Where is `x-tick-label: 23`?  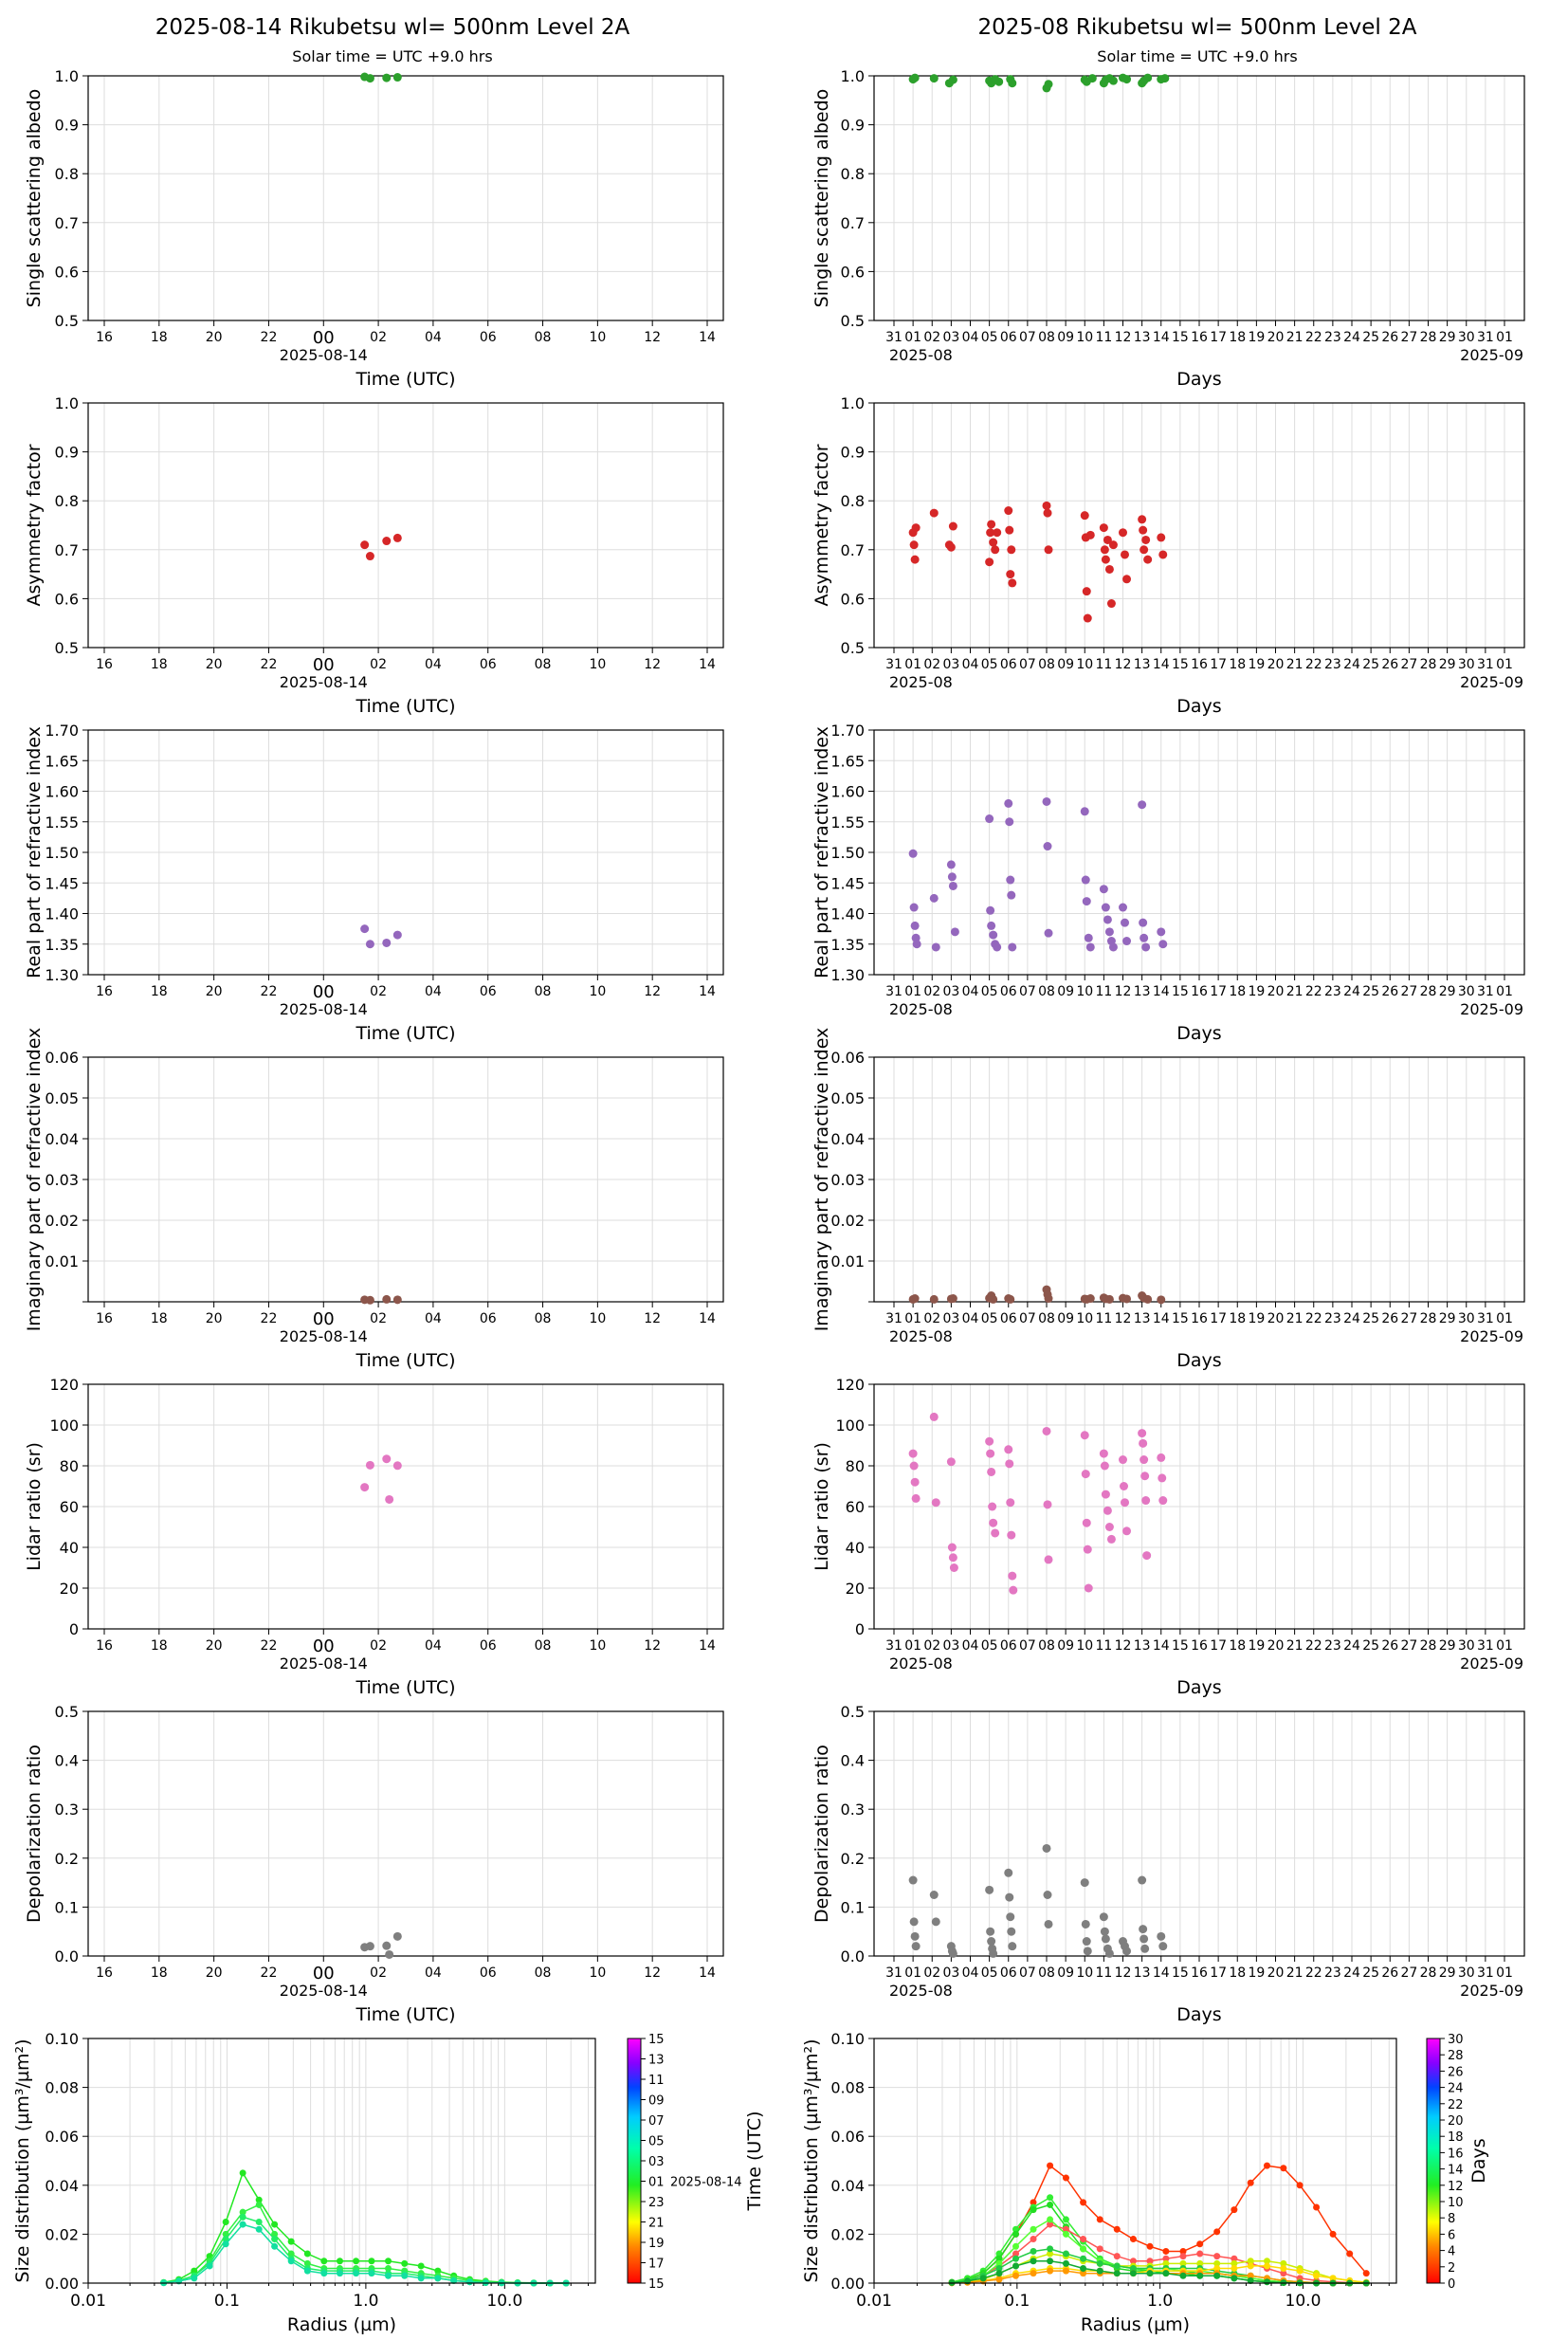
x-tick-label: 23 is located at coordinates (1332, 991).